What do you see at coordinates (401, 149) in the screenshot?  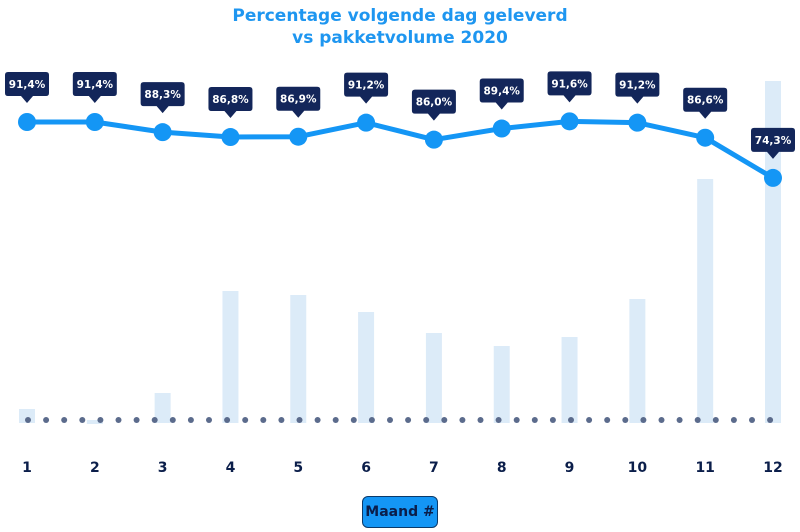 I see `percentage-line` at bounding box center [401, 149].